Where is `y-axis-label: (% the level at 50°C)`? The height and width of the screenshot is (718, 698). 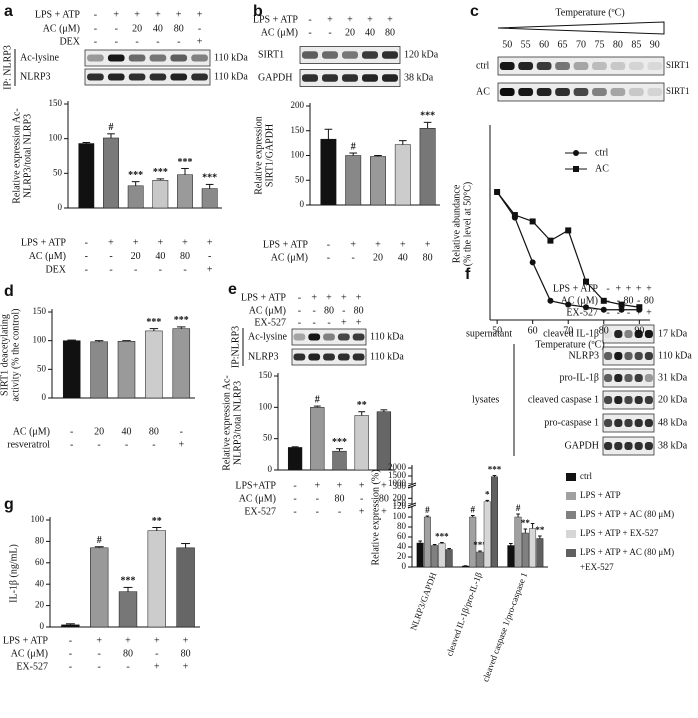
y-axis-label: (% the level at 50°C) is located at coordinates (467, 224).